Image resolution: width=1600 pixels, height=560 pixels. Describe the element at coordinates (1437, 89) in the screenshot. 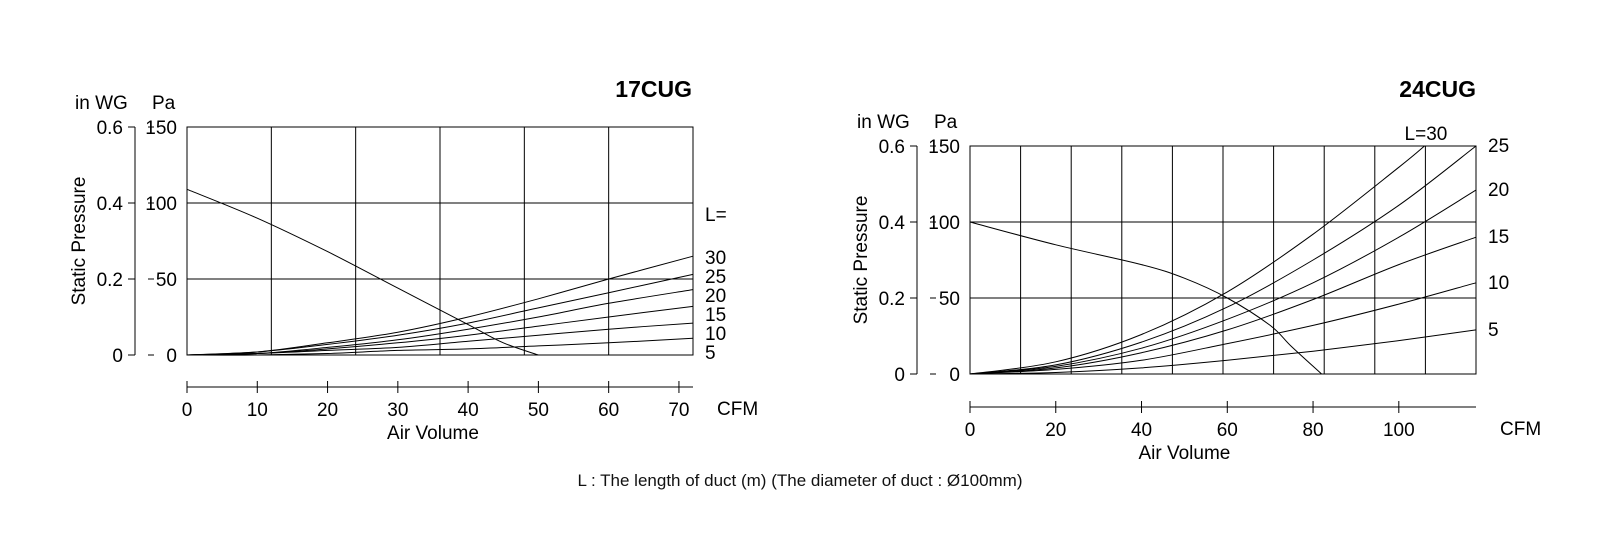

I see `chart-title: 24CUG` at that location.